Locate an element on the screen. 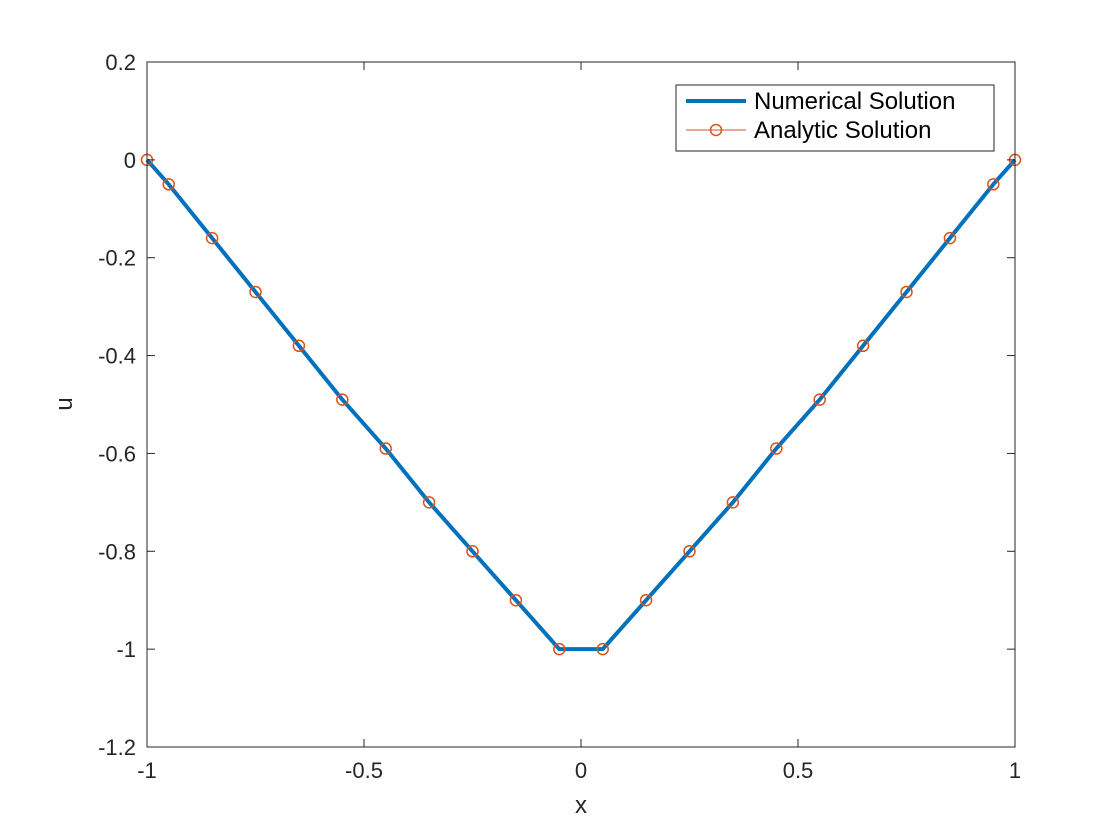 Image resolution: width=1120 pixels, height=840 pixels. legend-label-numerical-solution: Numerical Solution is located at coordinates (854, 101).